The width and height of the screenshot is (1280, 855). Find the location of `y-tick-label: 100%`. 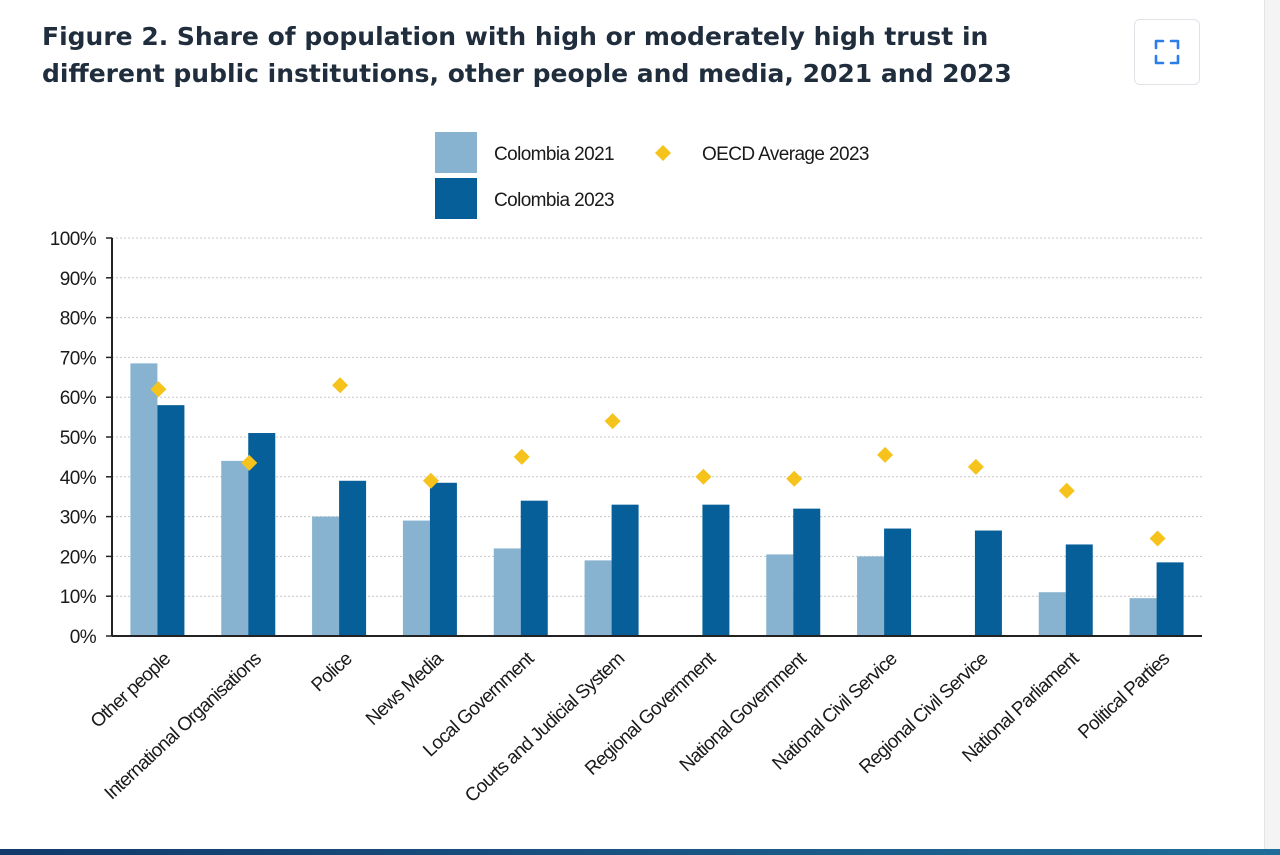

y-tick-label: 100% is located at coordinates (73, 239).